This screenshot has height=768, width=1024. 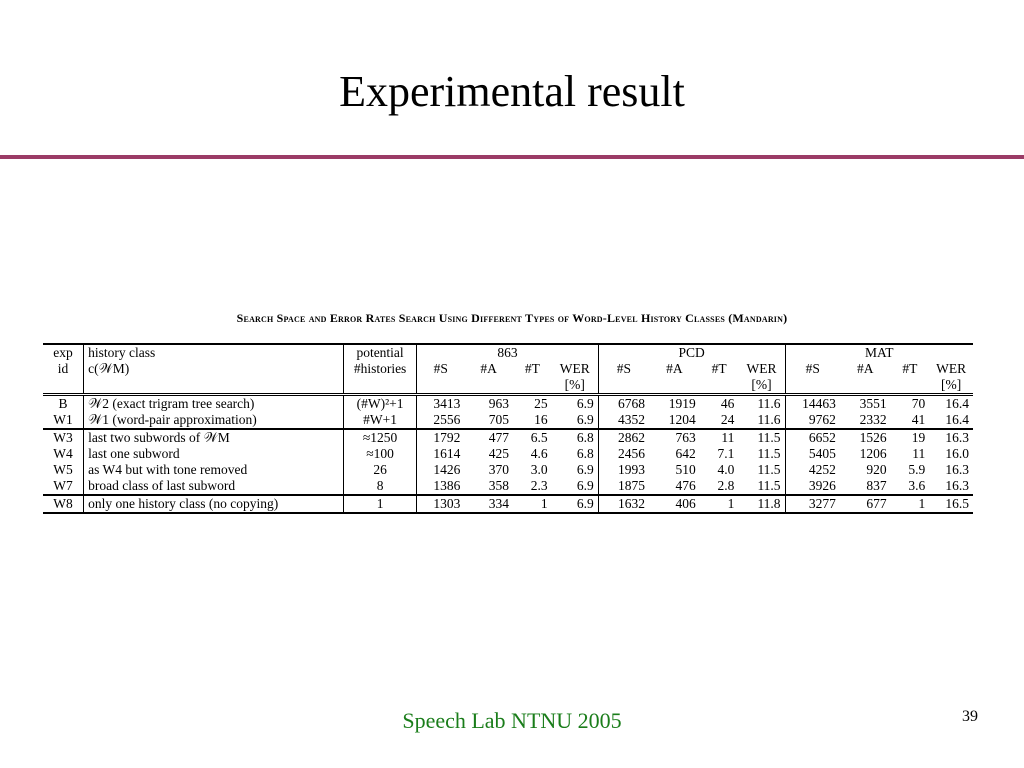 I want to click on cell-863-a: 705, so click(x=499, y=419).